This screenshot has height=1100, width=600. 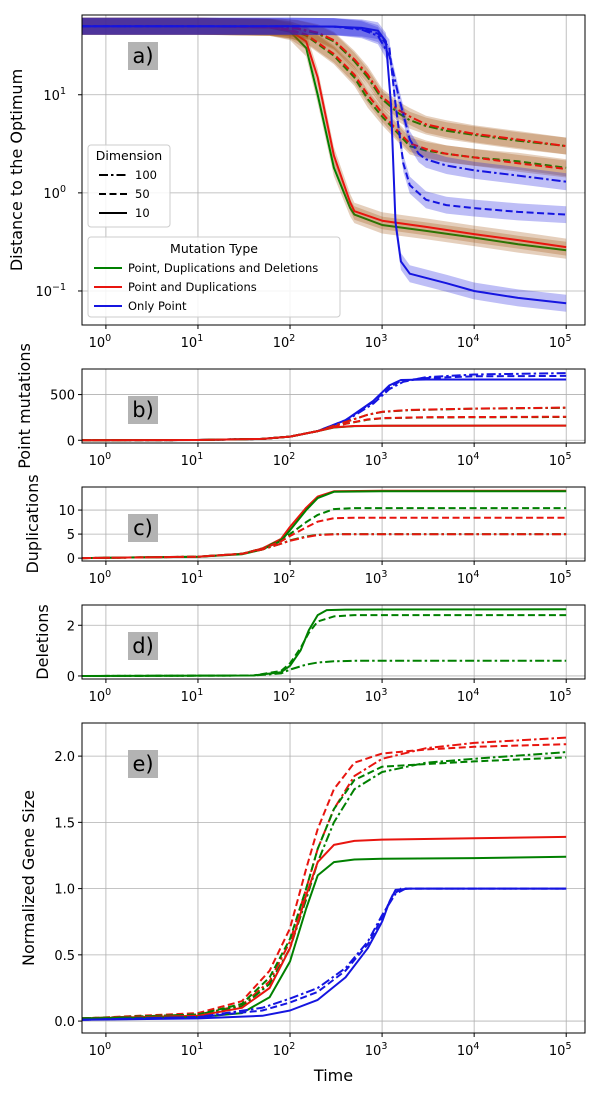 I want to click on panel-tag: e), so click(x=142, y=764).